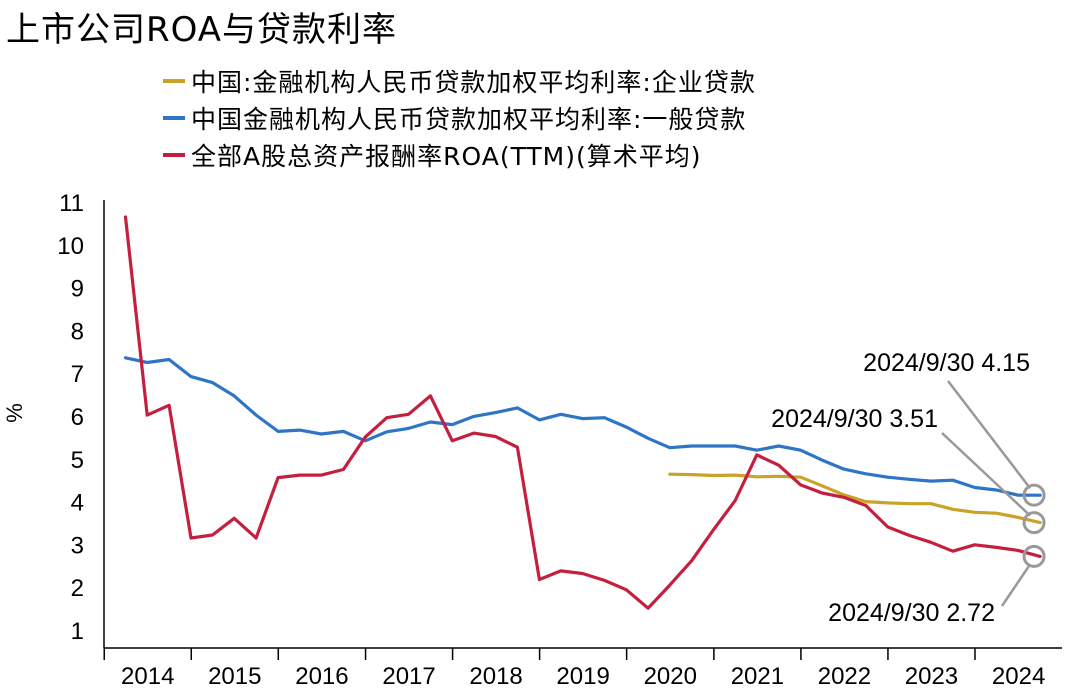 This screenshot has width=1080, height=691. What do you see at coordinates (77, 289) in the screenshot?
I see `y-tick-label: 9` at bounding box center [77, 289].